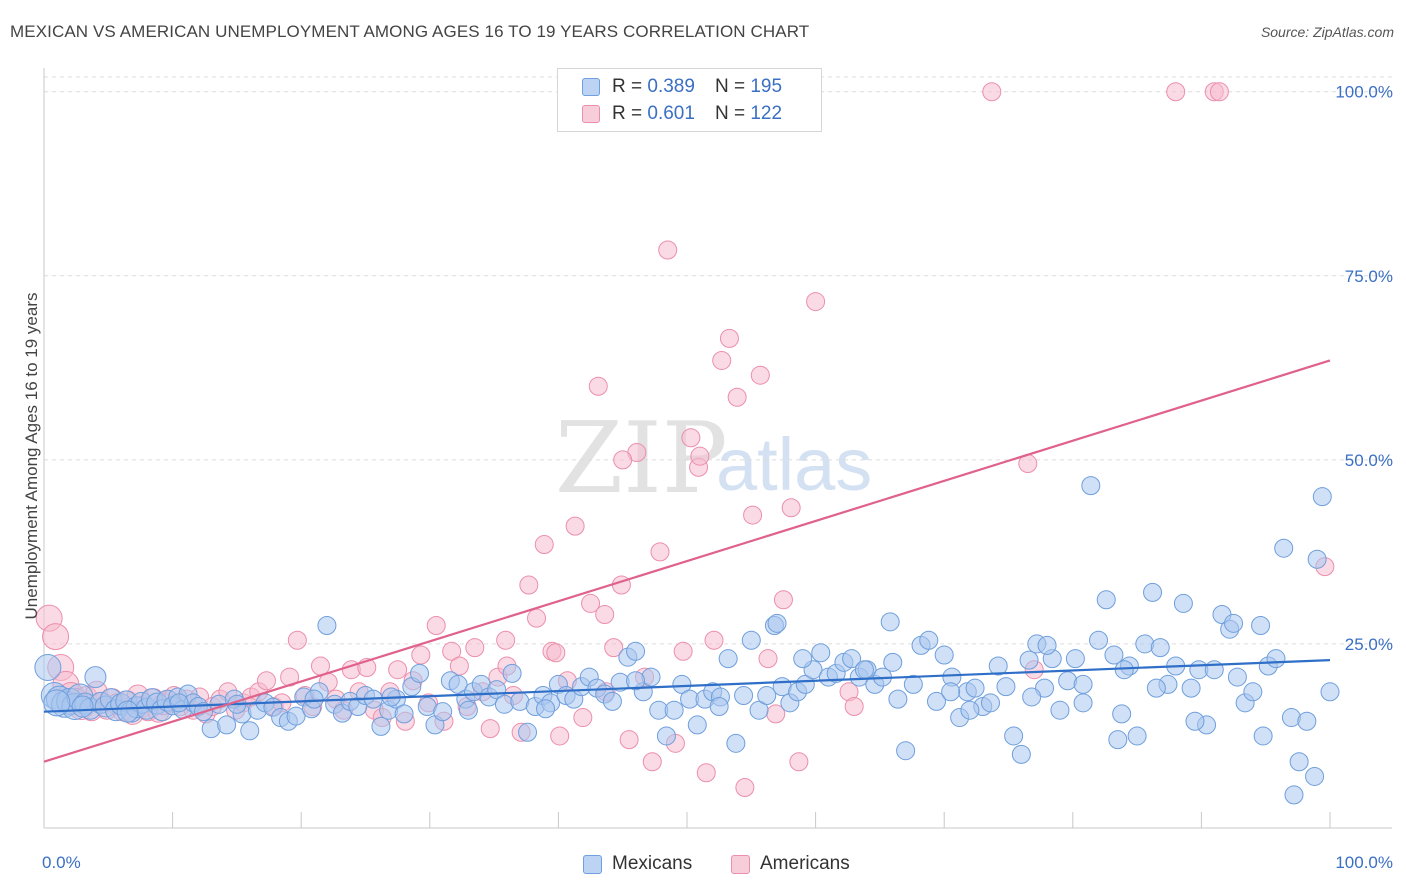 The image size is (1406, 892). I want to click on correlation-legend: R = 0.389 N = 195 R = 0.601 N = 122, so click(689, 100).